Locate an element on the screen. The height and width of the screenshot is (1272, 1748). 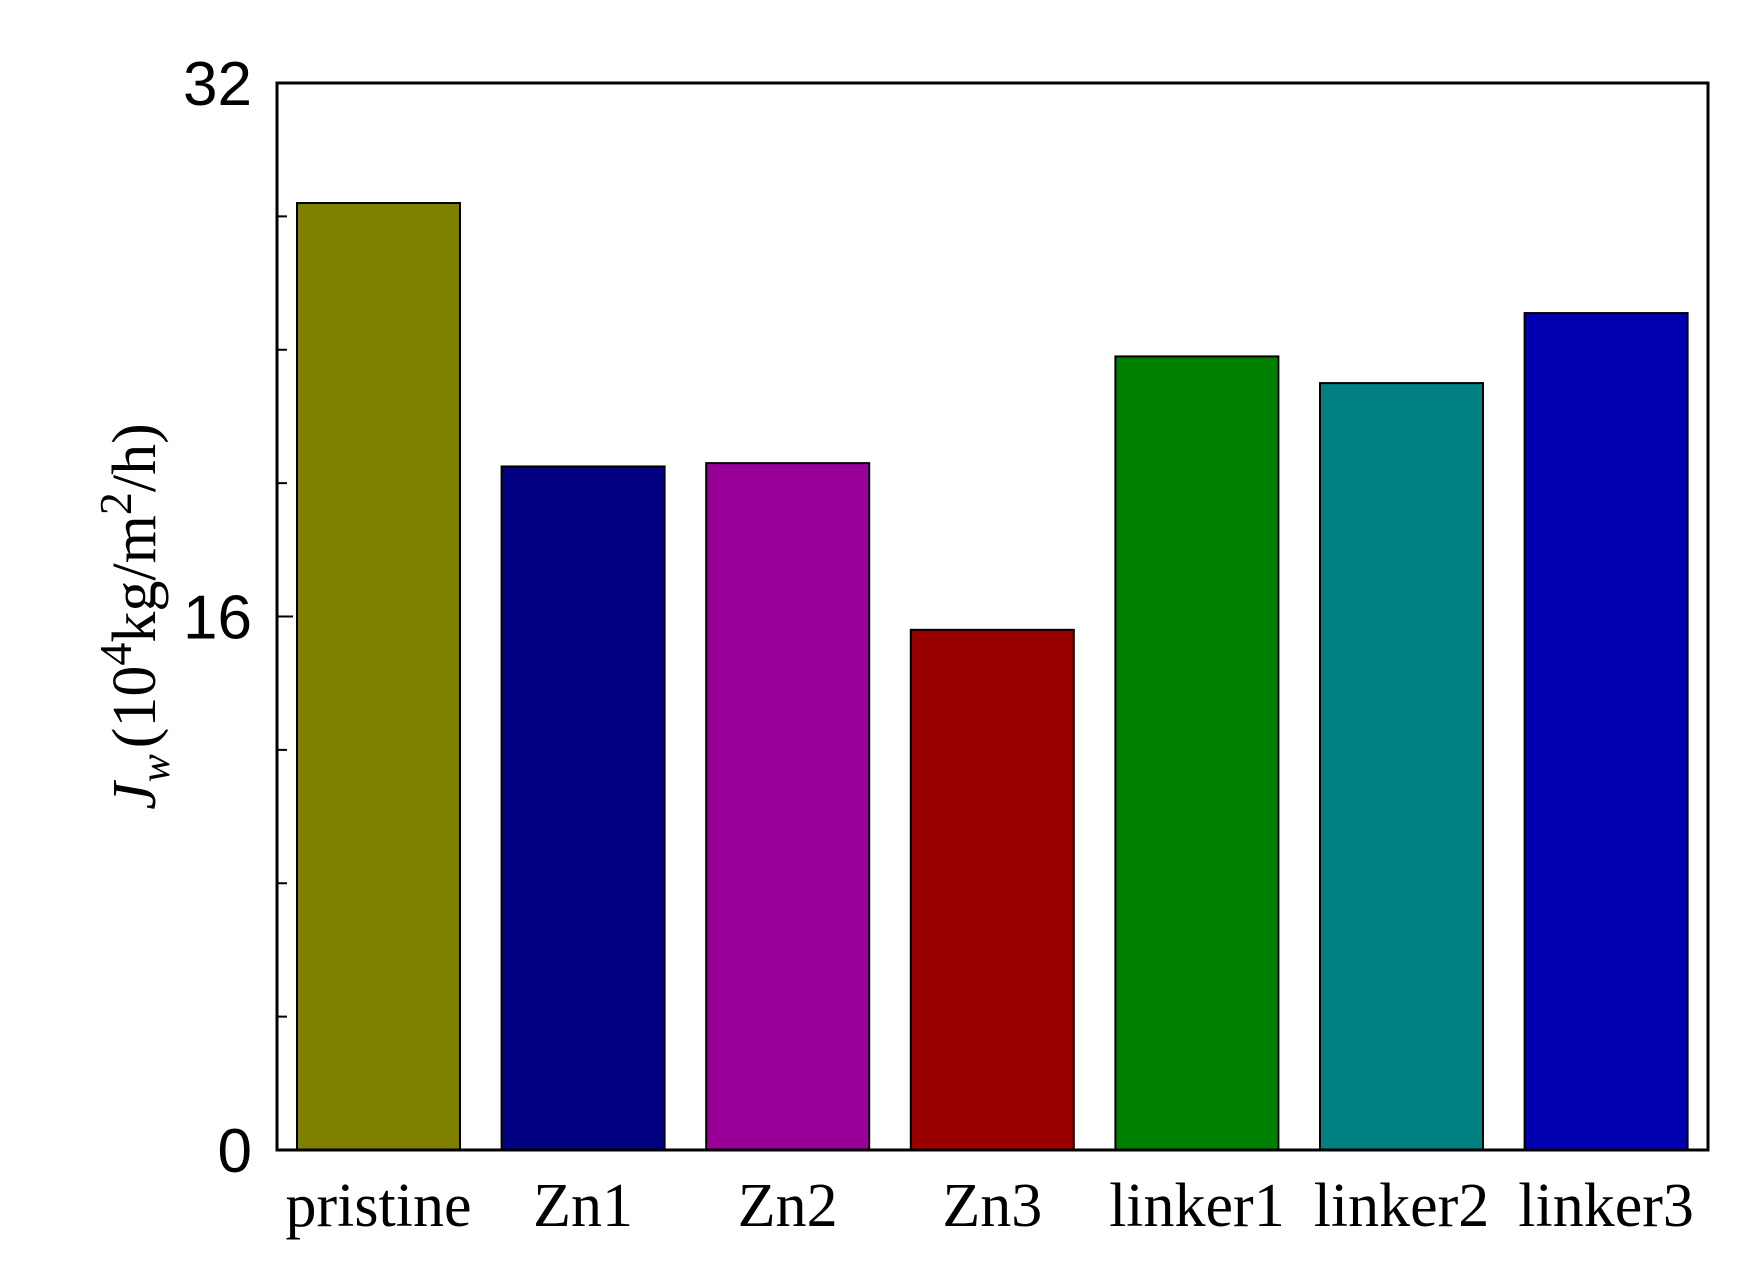
y-tick-label: 16 is located at coordinates (217, 618).